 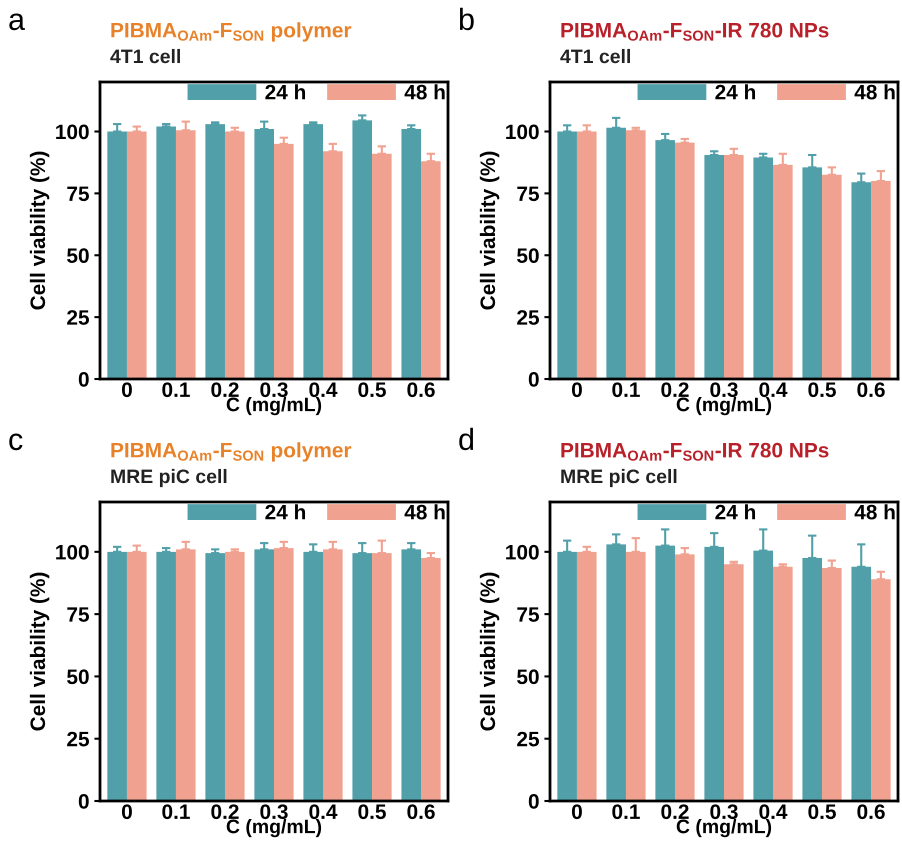 What do you see at coordinates (17, 21) in the screenshot?
I see `text: a` at bounding box center [17, 21].